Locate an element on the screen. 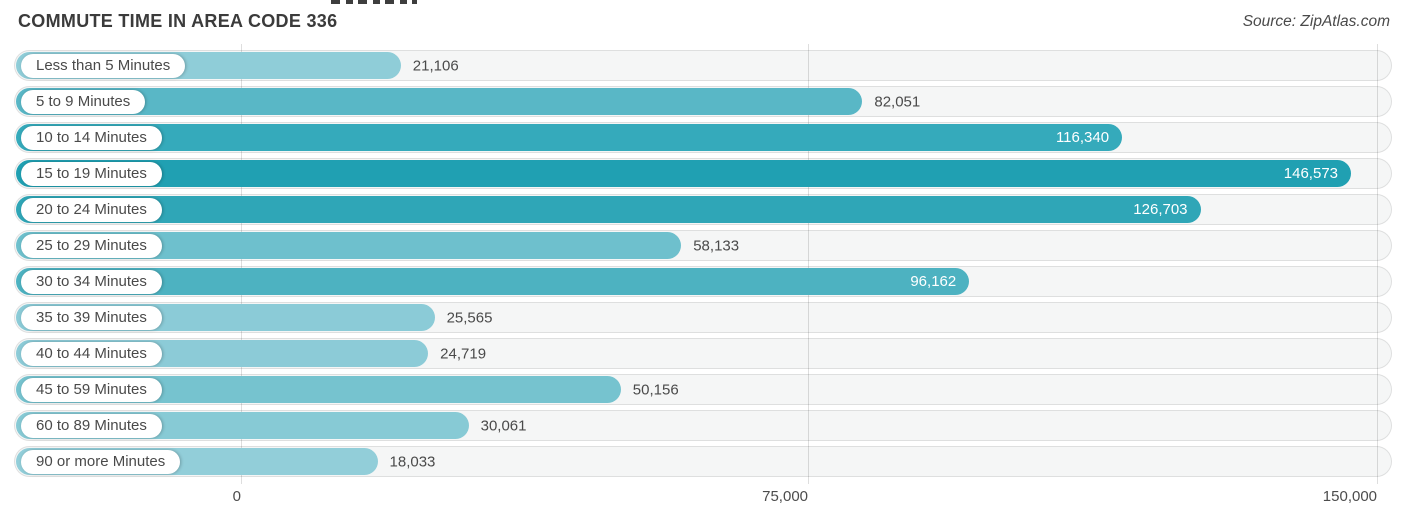 The image size is (1406, 522). bar: 45 to 59 Minutes is located at coordinates (318, 389).